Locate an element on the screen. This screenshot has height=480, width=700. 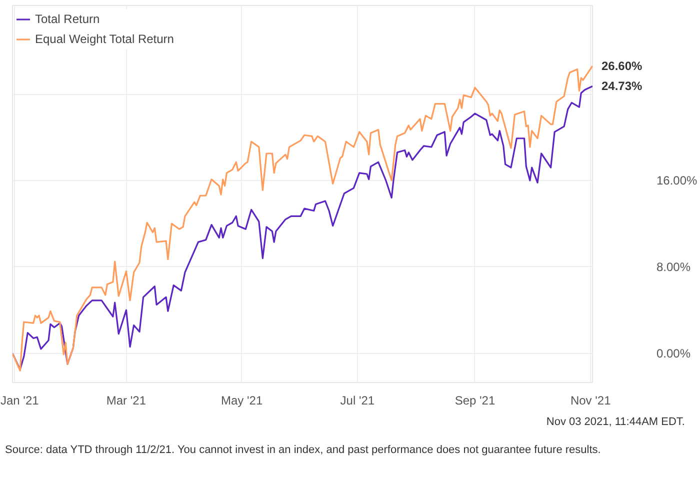
x-tick-label: Nov '21 is located at coordinates (591, 401).